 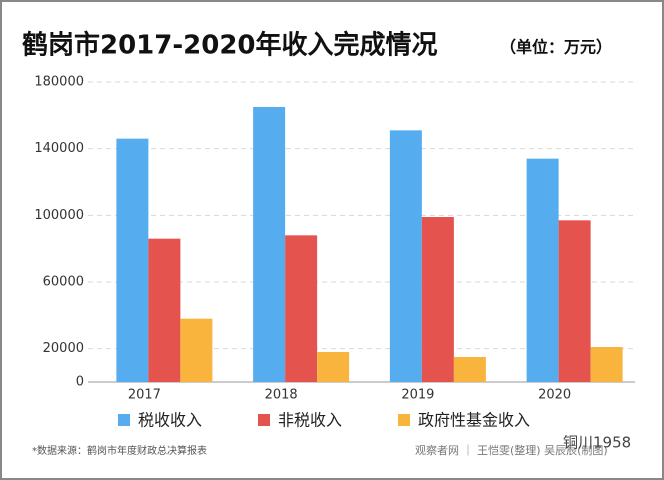 What do you see at coordinates (281, 395) in the screenshot?
I see `x-tick-label: 2018` at bounding box center [281, 395].